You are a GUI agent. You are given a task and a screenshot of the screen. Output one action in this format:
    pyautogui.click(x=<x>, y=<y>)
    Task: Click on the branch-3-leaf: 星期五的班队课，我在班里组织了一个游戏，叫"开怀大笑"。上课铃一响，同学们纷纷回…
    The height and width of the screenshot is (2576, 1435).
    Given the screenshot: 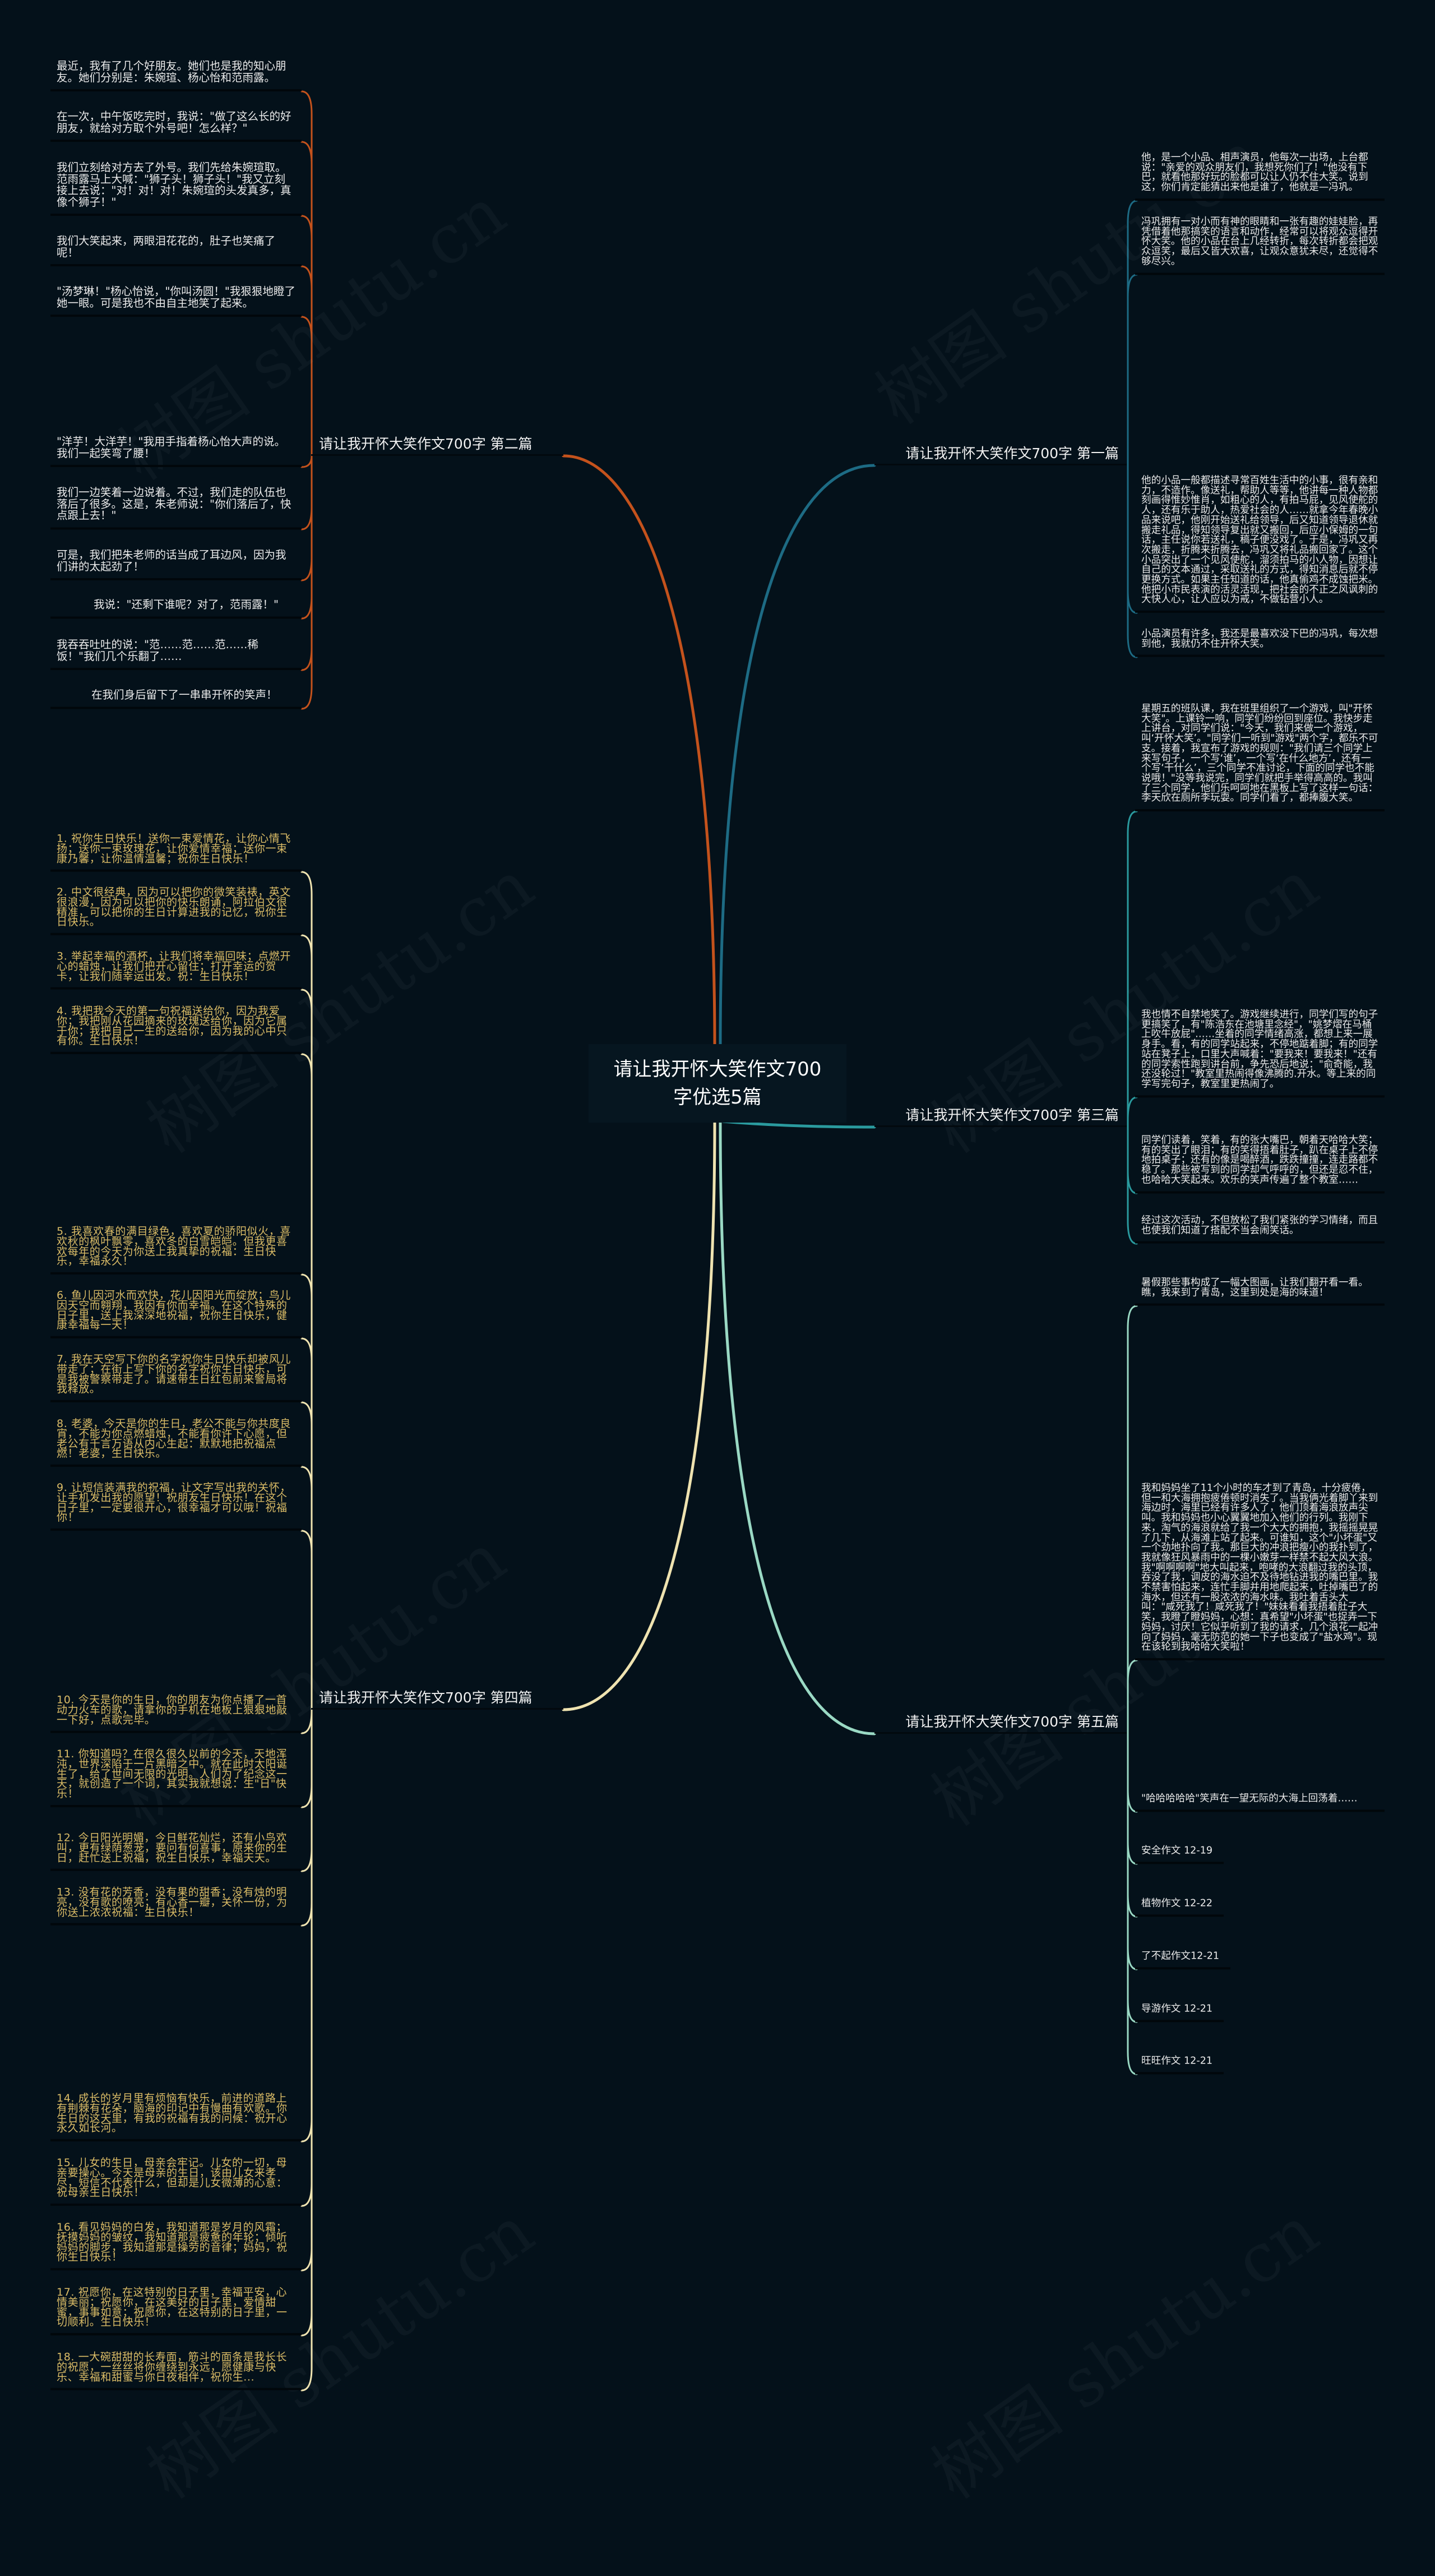 What is the action you would take?
    pyautogui.click(x=1260, y=757)
    